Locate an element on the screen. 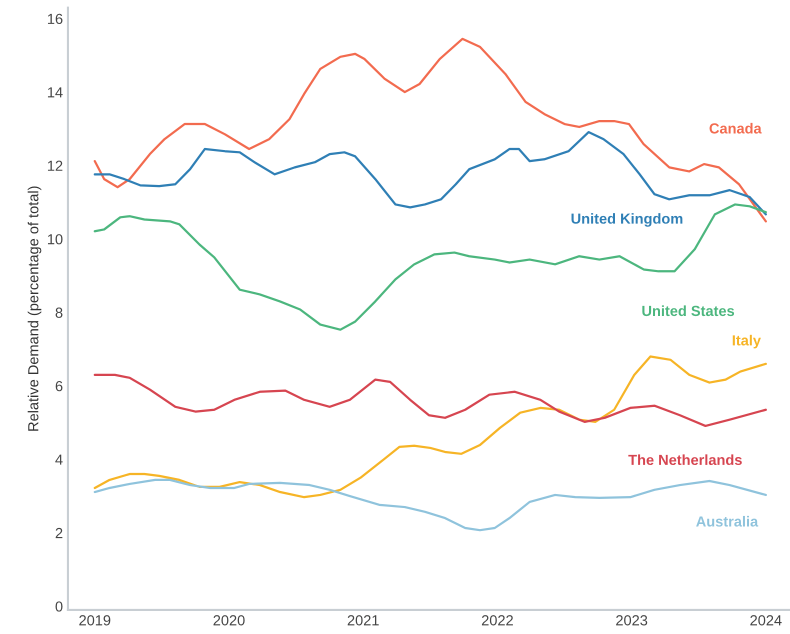 Image resolution: width=790 pixels, height=634 pixels. x-tick-label: 2024 is located at coordinates (766, 620).